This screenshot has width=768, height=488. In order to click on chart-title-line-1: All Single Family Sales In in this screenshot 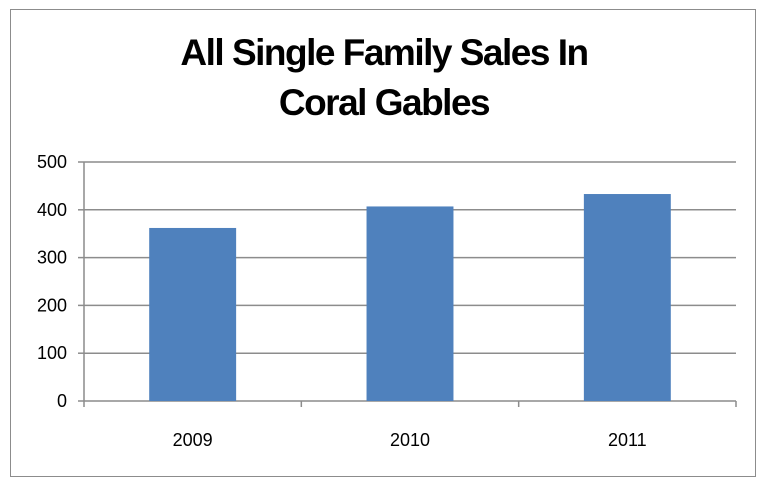, I will do `click(384, 52)`.